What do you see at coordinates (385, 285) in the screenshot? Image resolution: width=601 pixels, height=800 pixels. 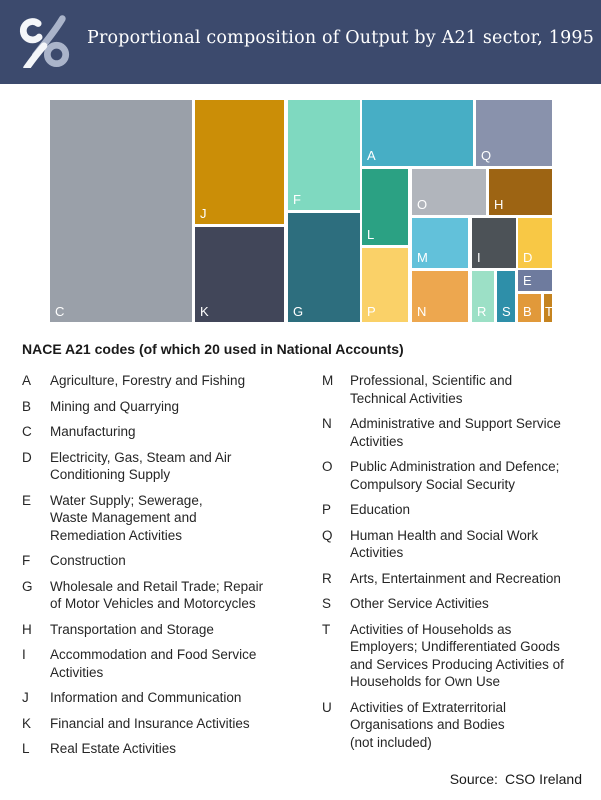 I see `treemap-cell-P: P` at bounding box center [385, 285].